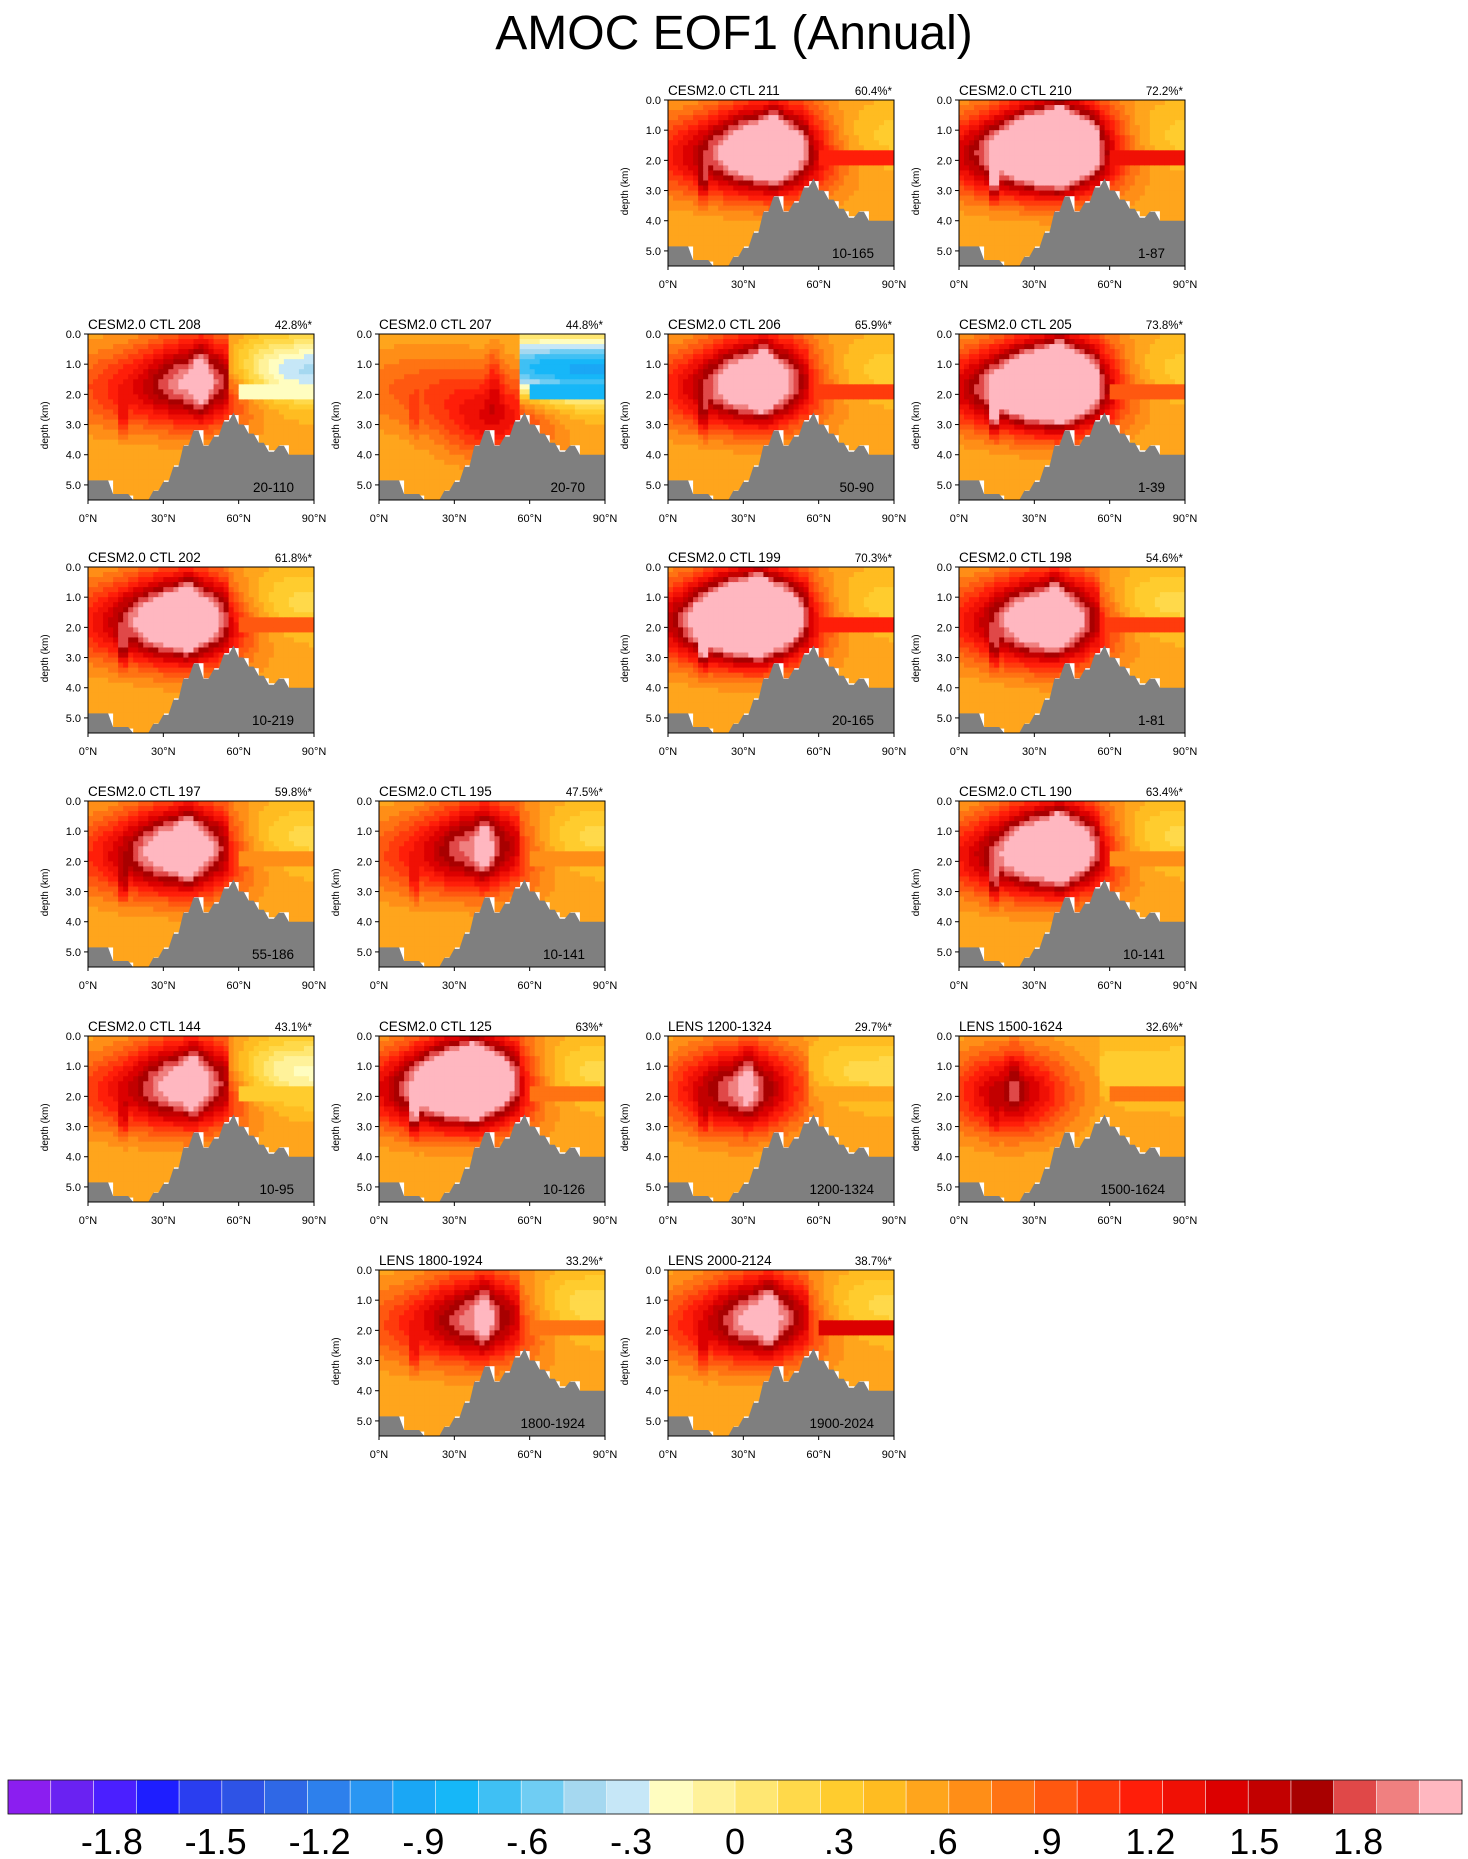  What do you see at coordinates (631, 1840) in the screenshot?
I see `colorbar-label: -.3` at bounding box center [631, 1840].